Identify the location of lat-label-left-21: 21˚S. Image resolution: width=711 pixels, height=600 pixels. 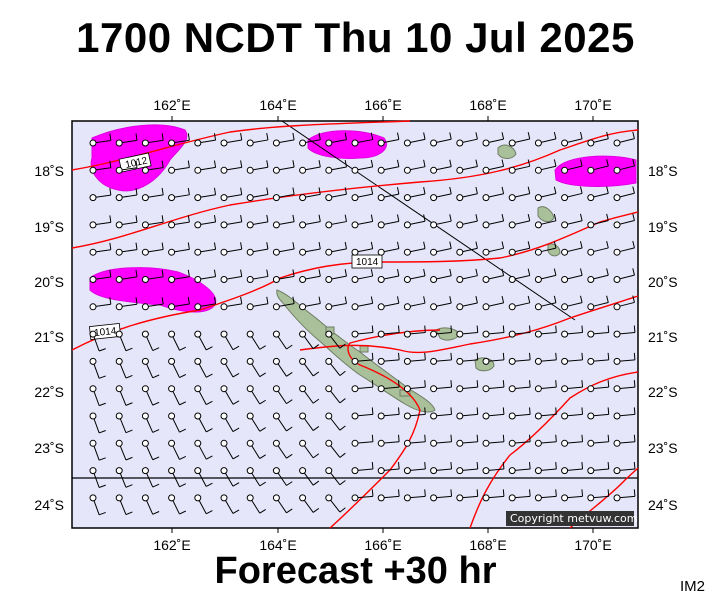
(49, 337).